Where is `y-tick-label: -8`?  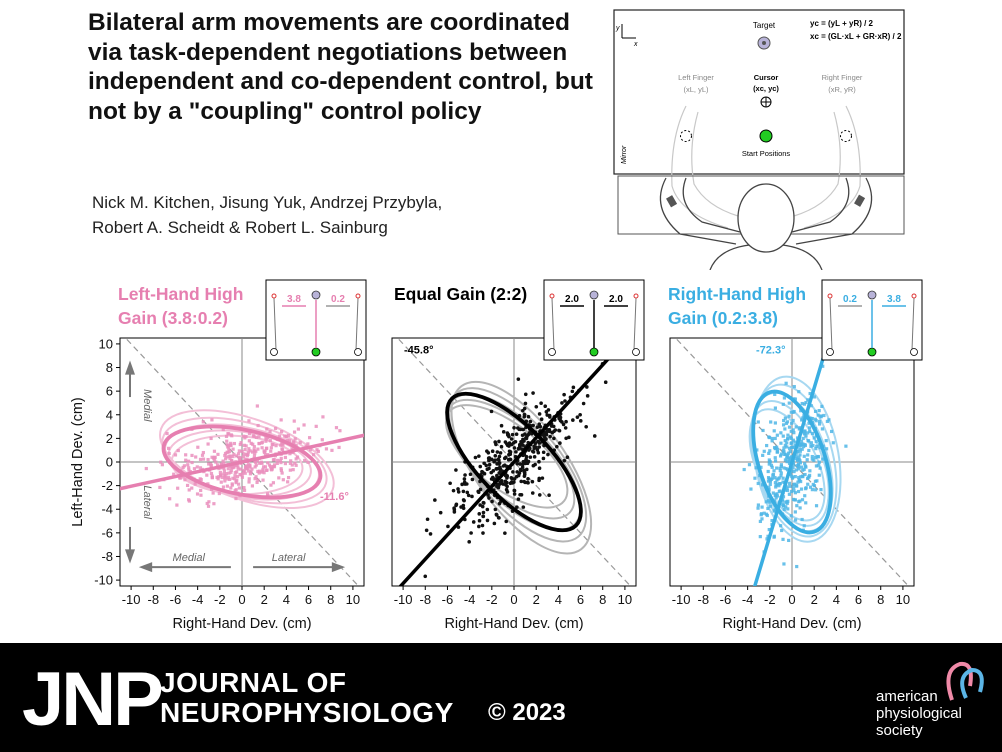 y-tick-label: -8 is located at coordinates (107, 556).